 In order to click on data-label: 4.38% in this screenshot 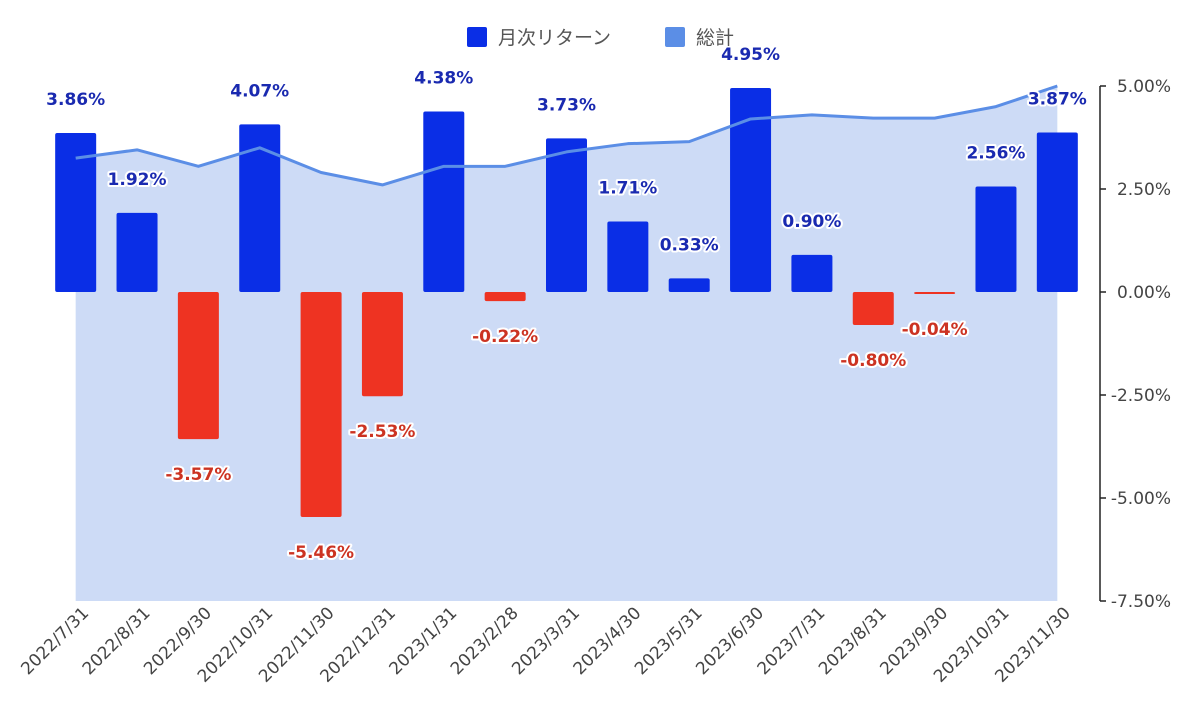, I will do `click(443, 79)`.